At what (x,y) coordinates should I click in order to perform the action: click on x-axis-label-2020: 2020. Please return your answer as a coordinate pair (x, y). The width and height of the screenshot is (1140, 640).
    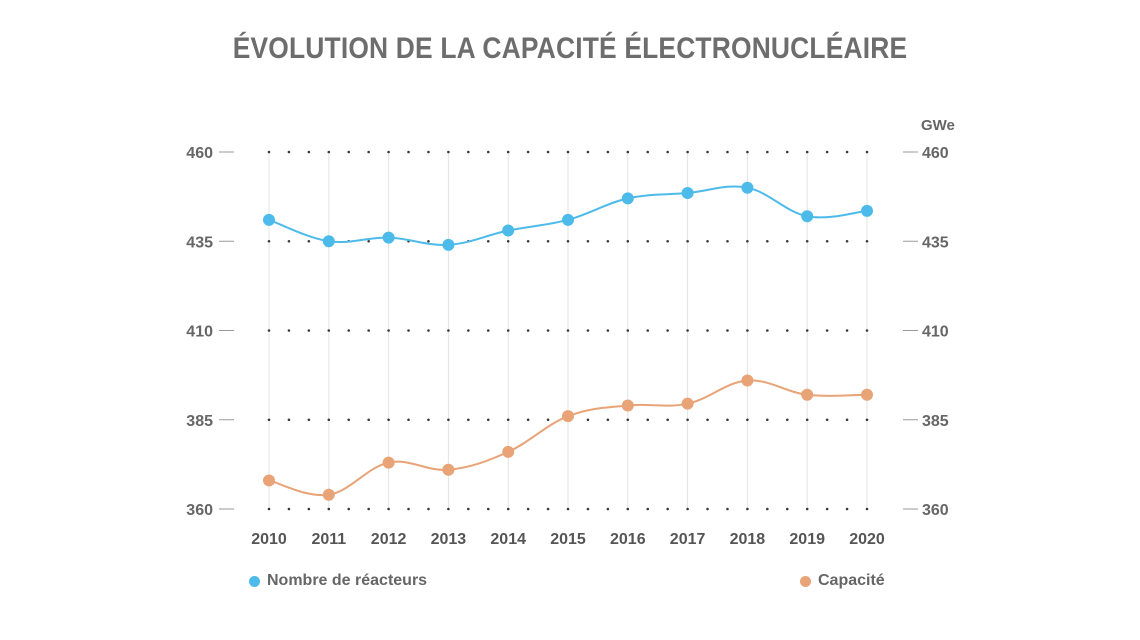
    Looking at the image, I should click on (867, 539).